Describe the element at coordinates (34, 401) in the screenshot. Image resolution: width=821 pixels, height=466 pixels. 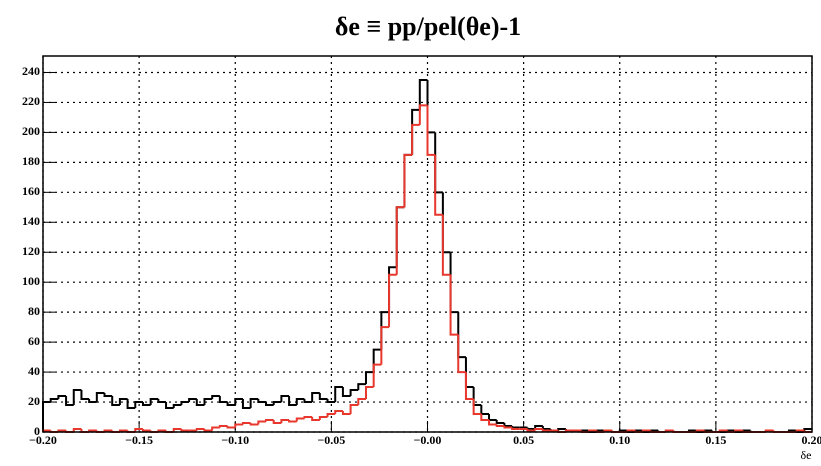
I see `y-tick-label: 20` at that location.